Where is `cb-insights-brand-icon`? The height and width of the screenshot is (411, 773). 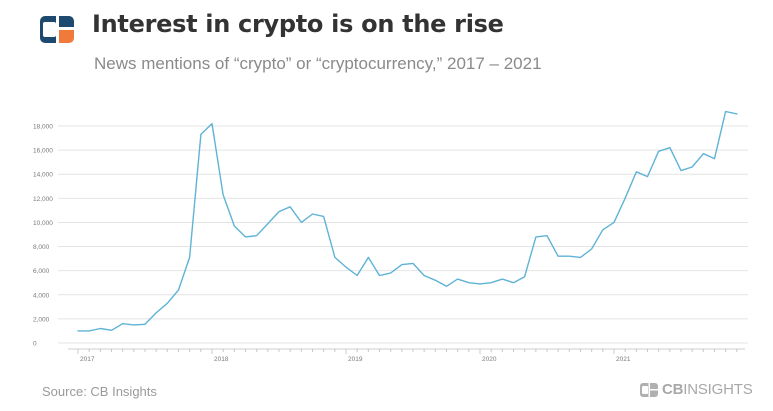 cb-insights-brand-icon is located at coordinates (649, 390).